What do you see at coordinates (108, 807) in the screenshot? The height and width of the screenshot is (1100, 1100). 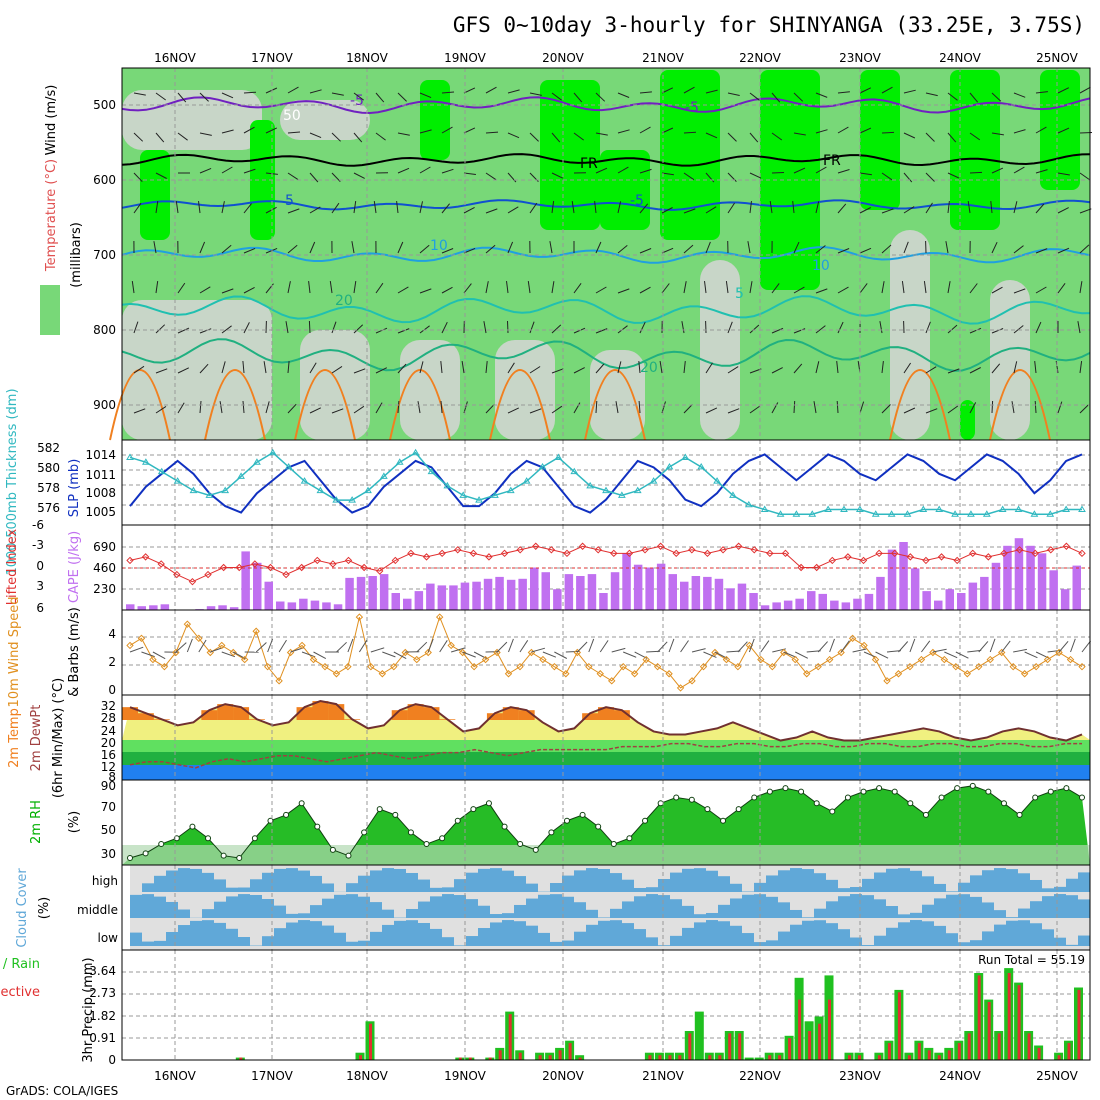 I see `rh2m-tick-label: 70` at bounding box center [108, 807].